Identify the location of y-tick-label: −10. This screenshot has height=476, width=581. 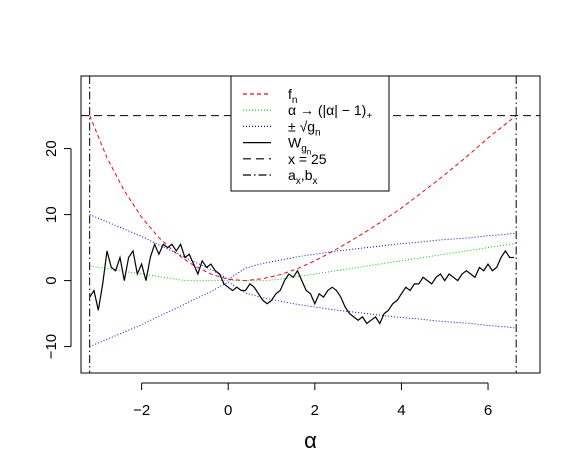
(51, 346).